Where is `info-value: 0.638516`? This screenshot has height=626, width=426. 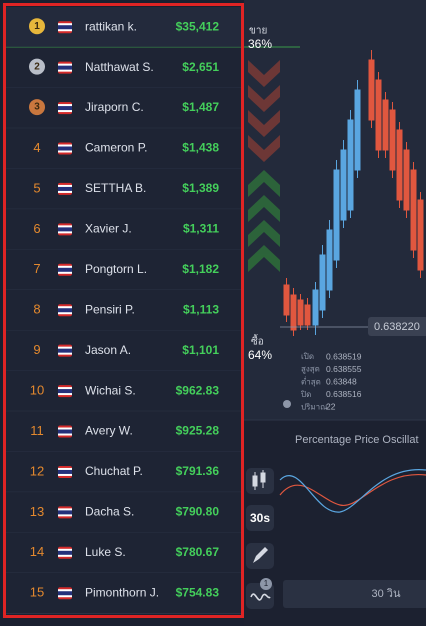 info-value: 0.638516 is located at coordinates (344, 394).